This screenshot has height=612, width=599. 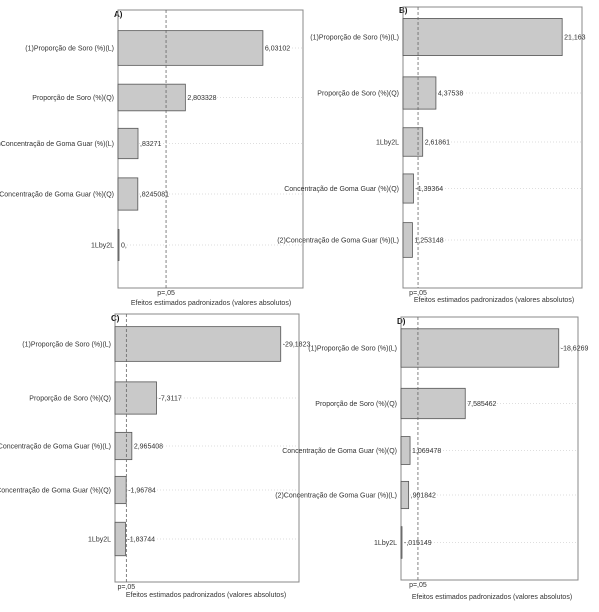 What do you see at coordinates (437, 143) in the screenshot?
I see `bar-value-label: 2,61861` at bounding box center [437, 143].